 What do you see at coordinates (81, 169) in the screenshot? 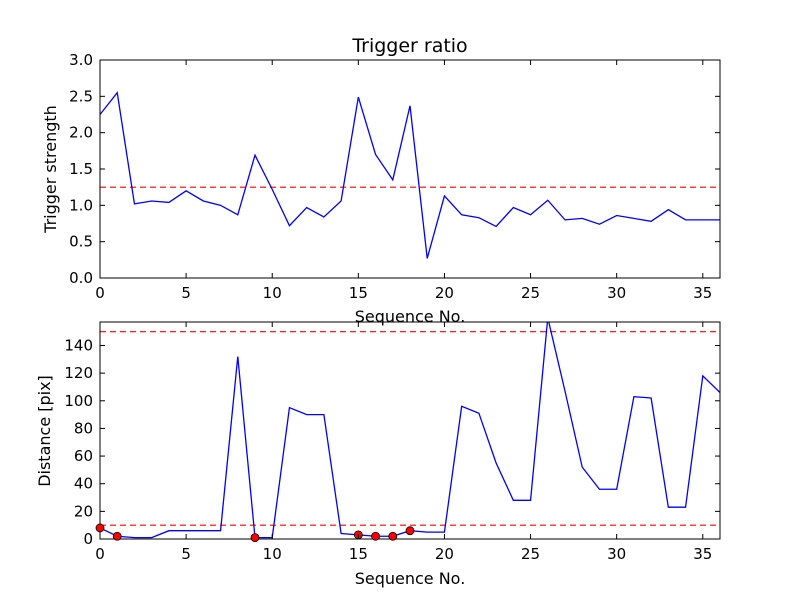
I see `y-tick-label: 1.5` at bounding box center [81, 169].